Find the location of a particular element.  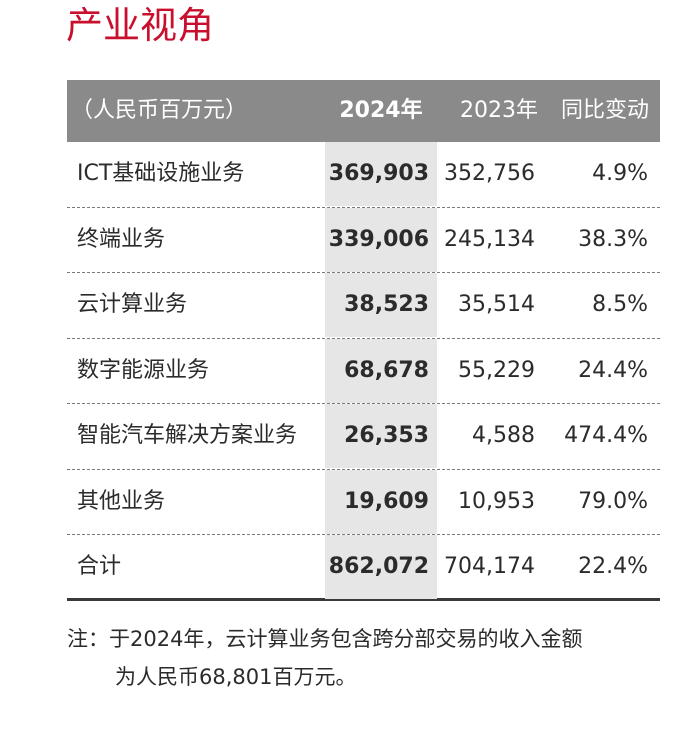

table-row: 智能汽车解决方案业务 26,353 4,588 474.4% is located at coordinates (363, 437).